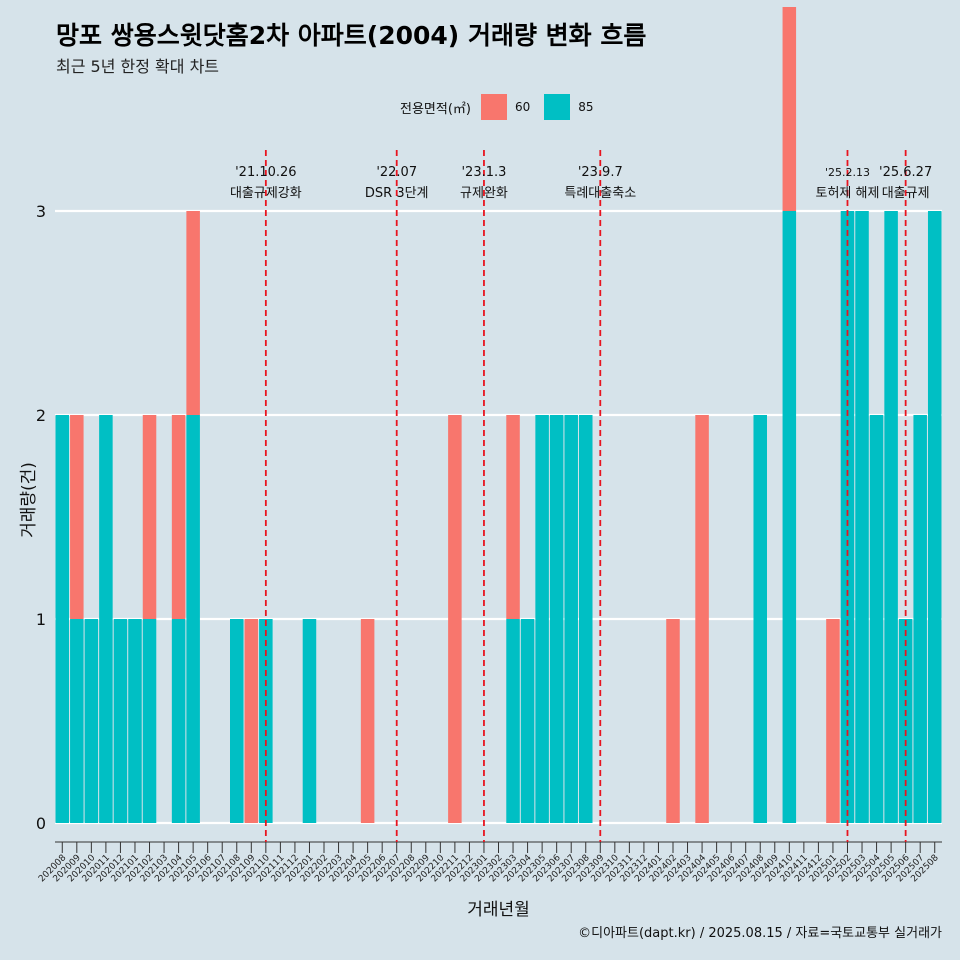 This screenshot has height=960, width=960. Describe the element at coordinates (906, 193) in the screenshot. I see `annotation-label: 대출규제` at that location.